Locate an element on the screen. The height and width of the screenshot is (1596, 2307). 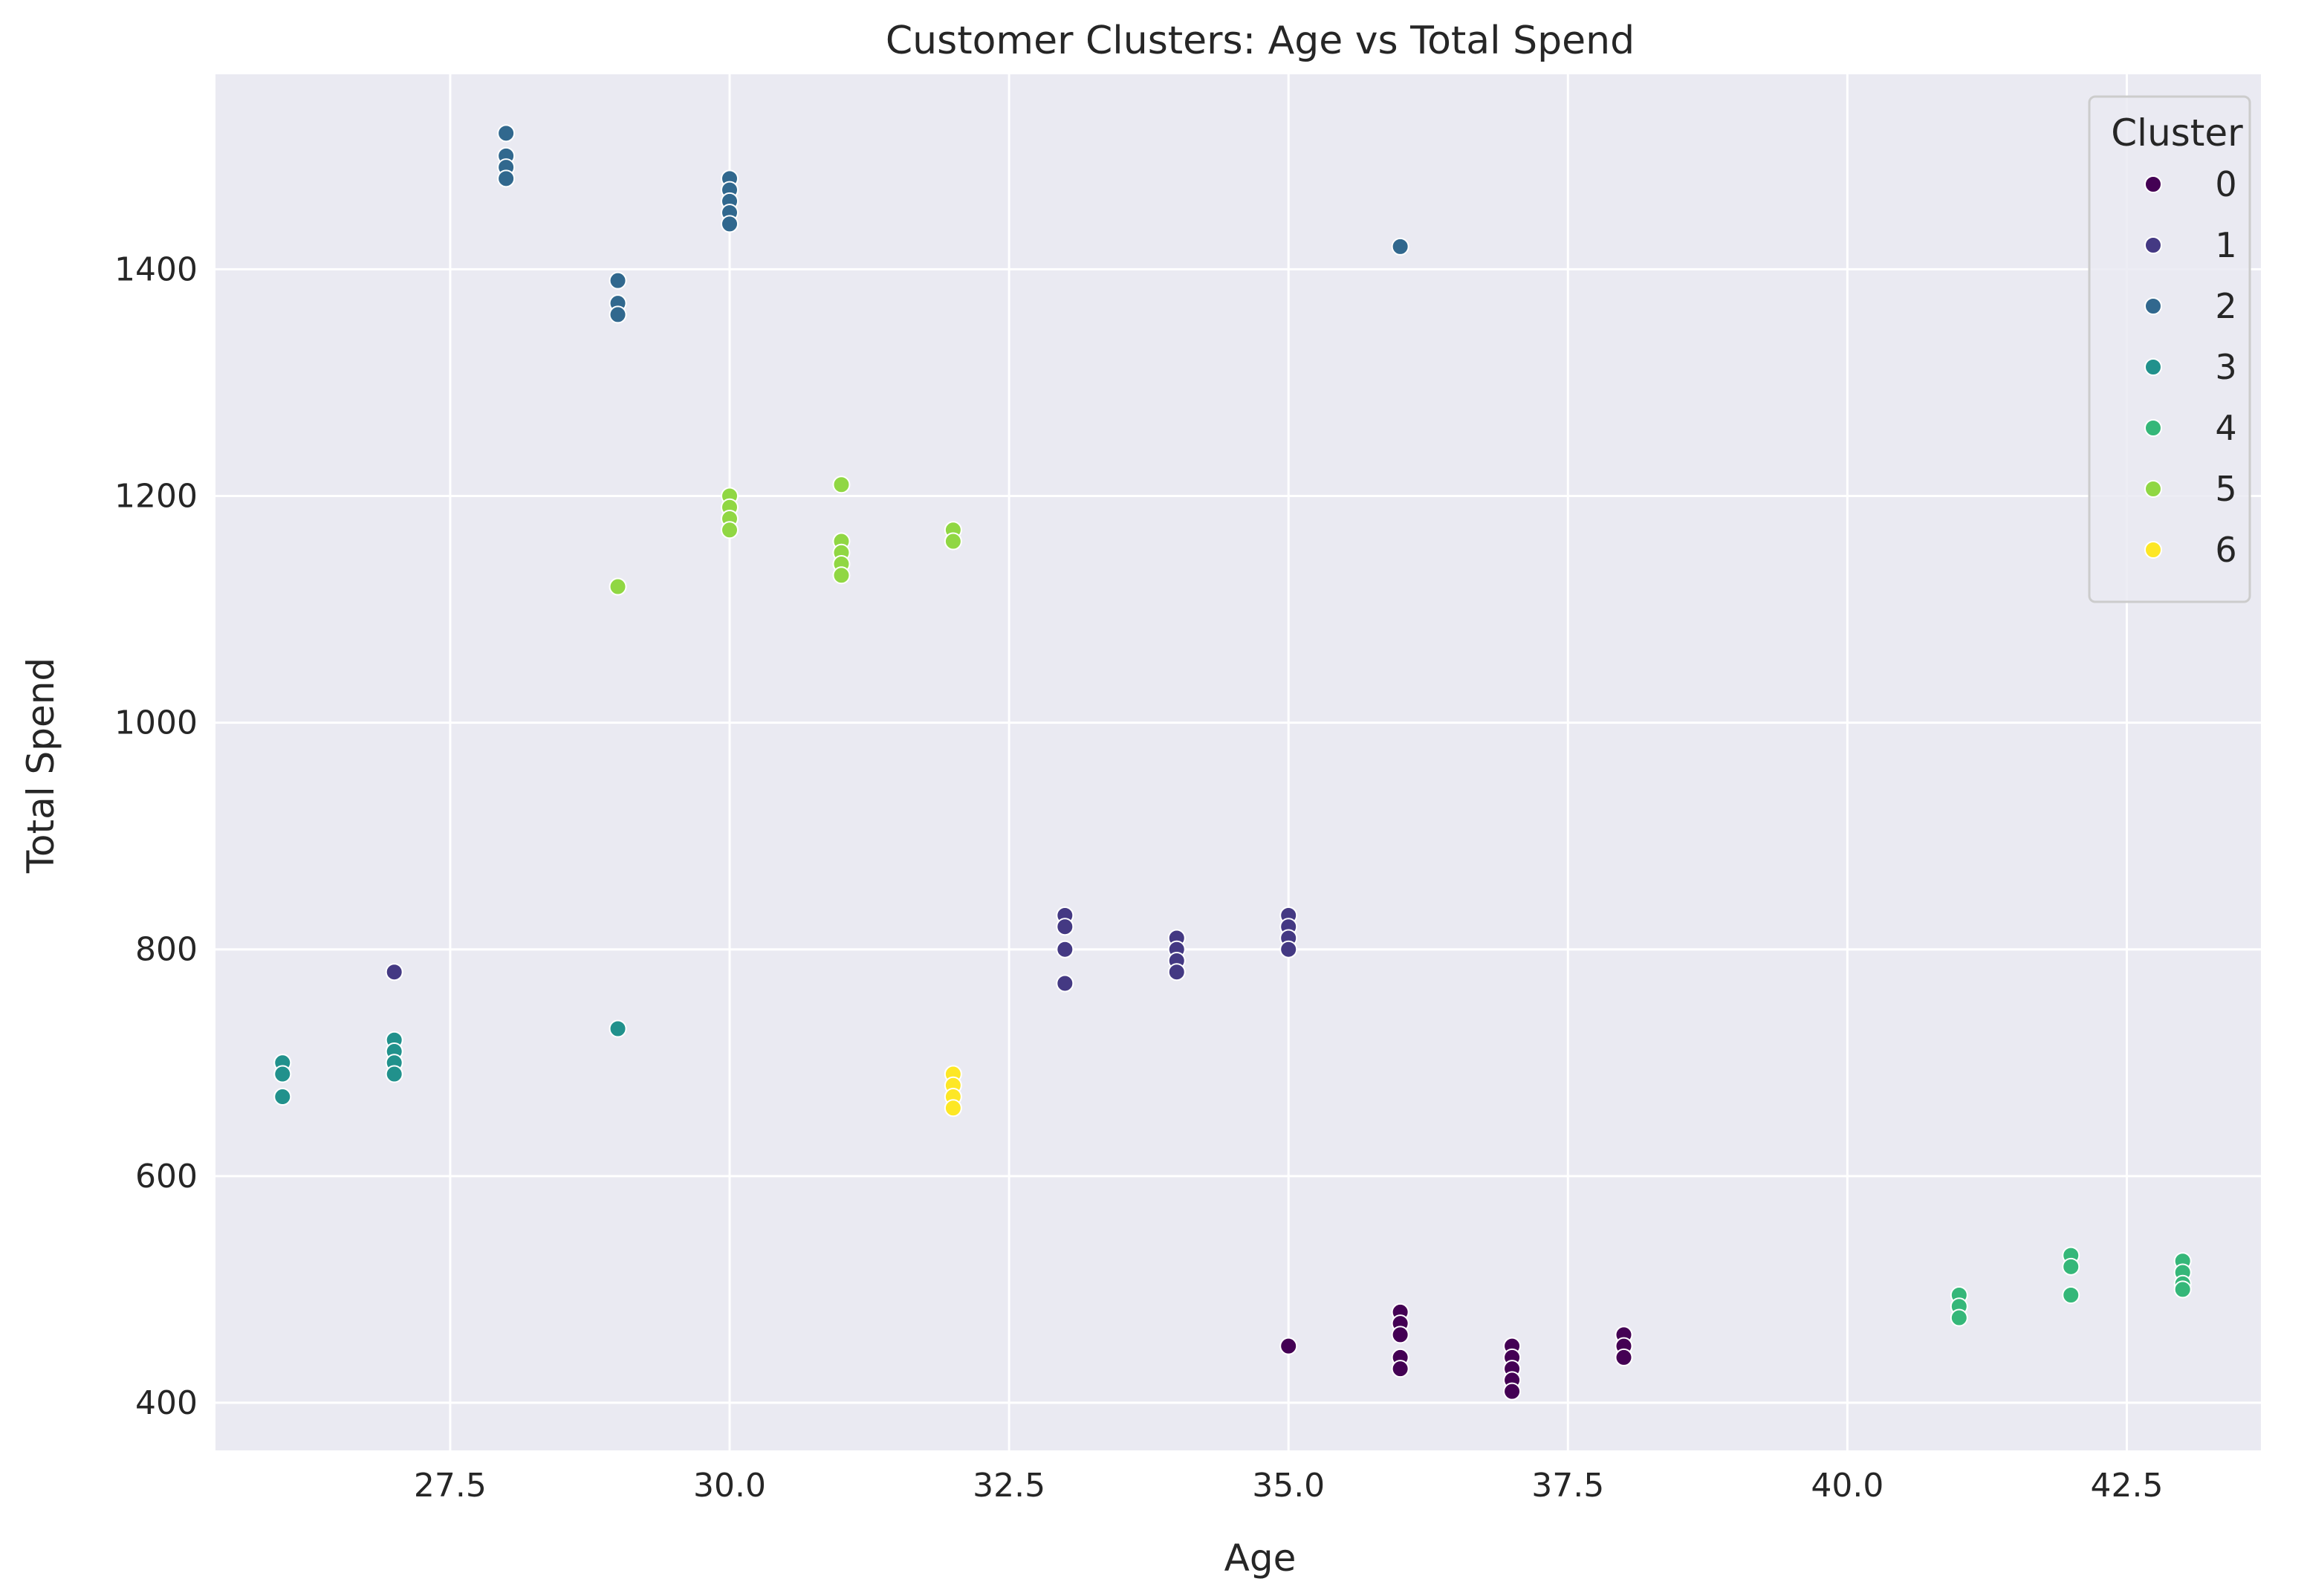
legend-label: 3 is located at coordinates (2225, 367).